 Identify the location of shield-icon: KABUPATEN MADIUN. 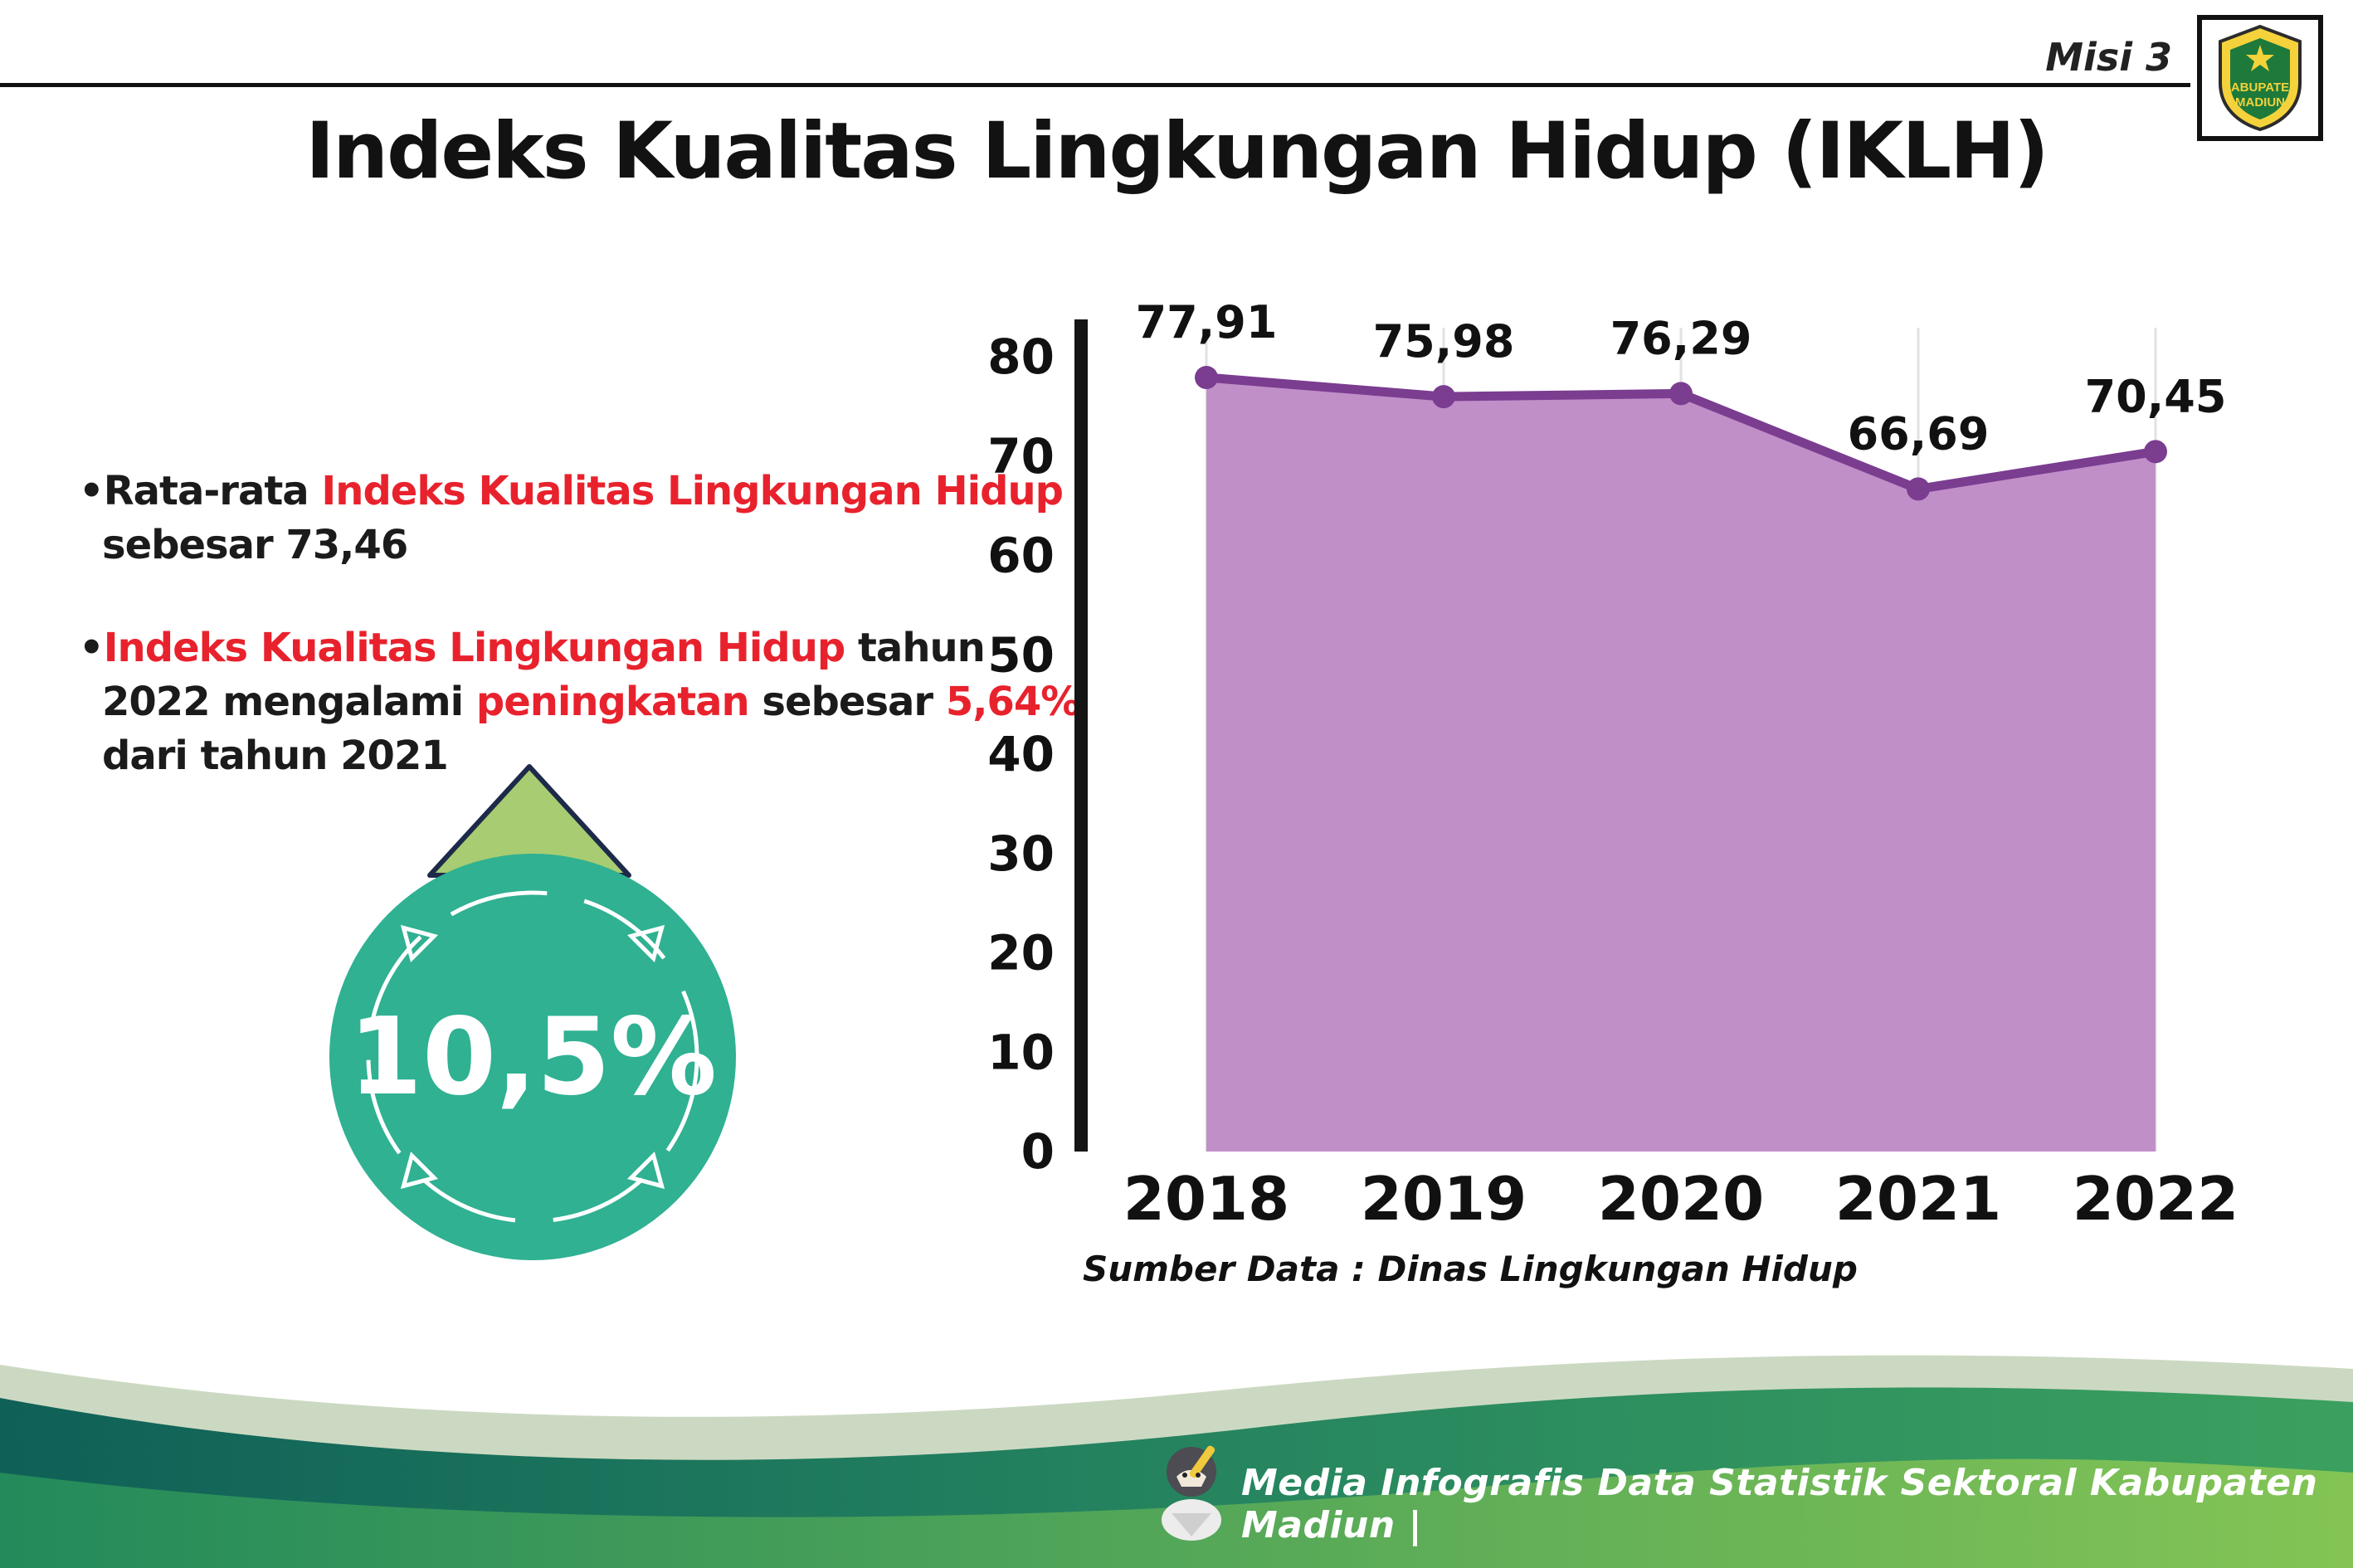
(2260, 78).